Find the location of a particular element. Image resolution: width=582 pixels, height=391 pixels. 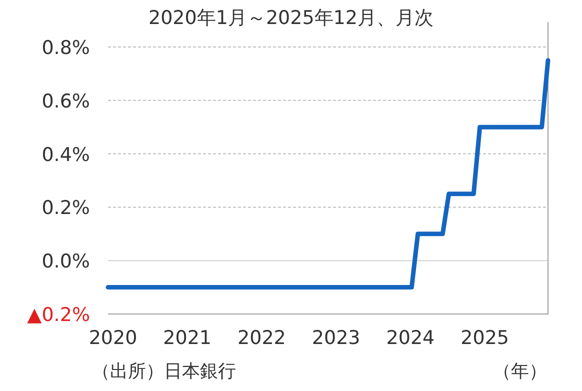

x-tick-label: 2023 is located at coordinates (336, 338).